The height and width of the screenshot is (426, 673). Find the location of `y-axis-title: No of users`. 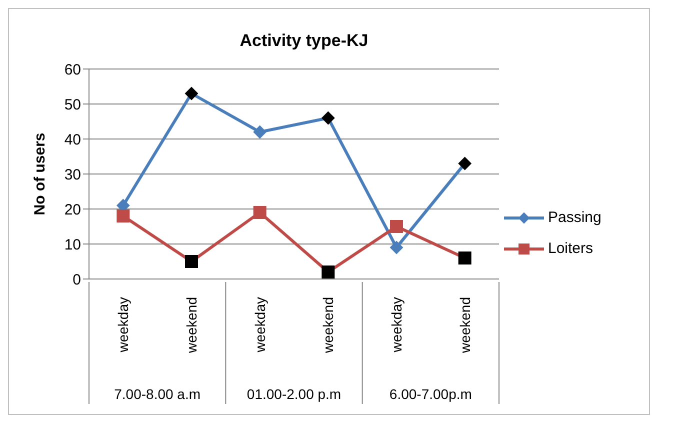

y-axis-title: No of users is located at coordinates (39, 174).